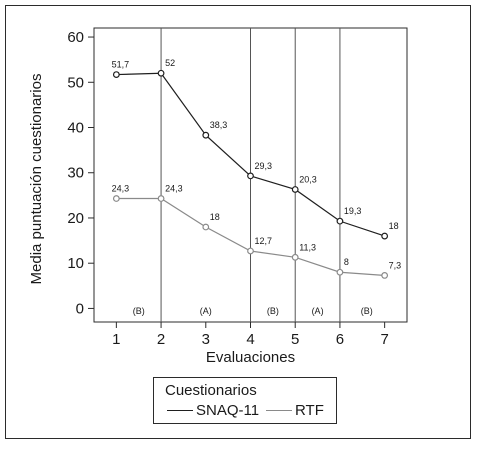  What do you see at coordinates (394, 226) in the screenshot?
I see `data-label-snaq: 18` at bounding box center [394, 226].